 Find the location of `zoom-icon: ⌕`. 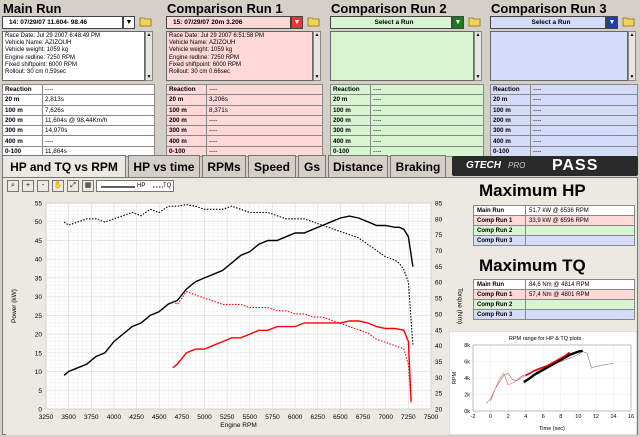

zoom-icon: ⌕ is located at coordinates (13, 186).